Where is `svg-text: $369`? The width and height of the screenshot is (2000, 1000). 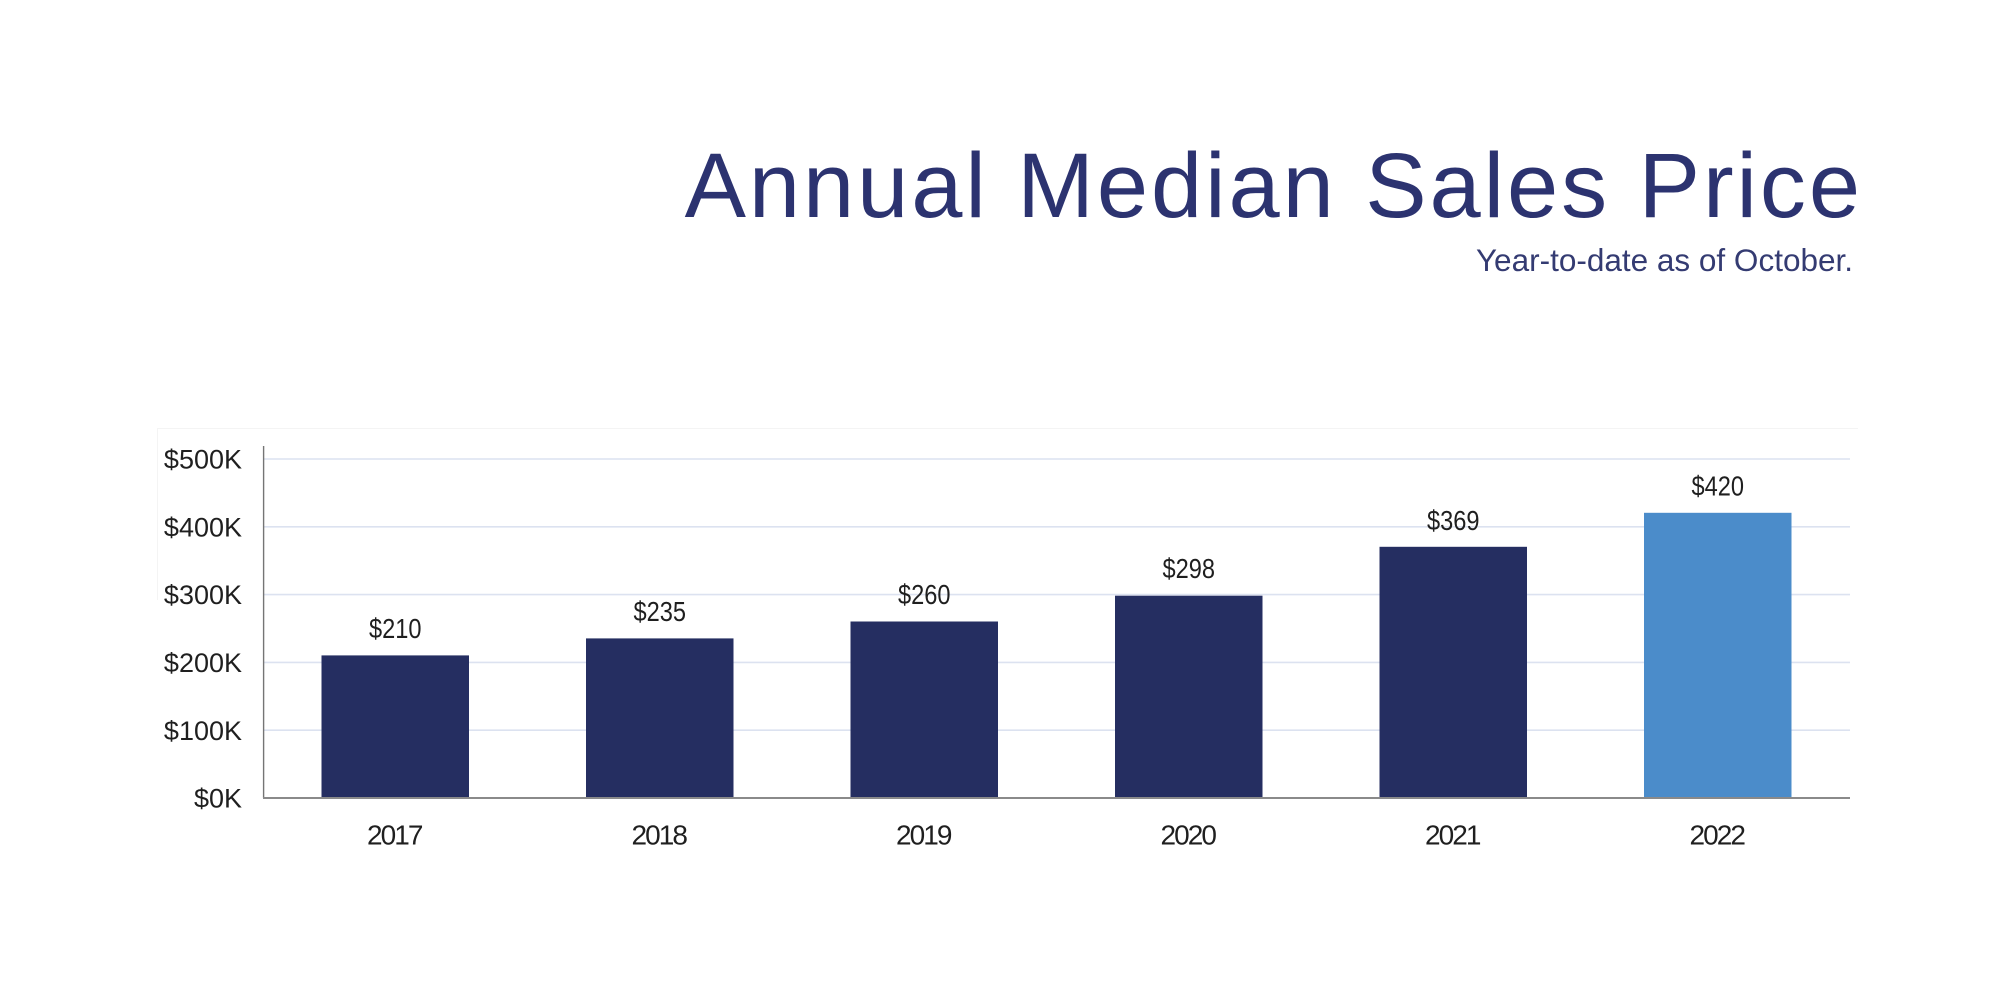
svg-text: $369 is located at coordinates (1453, 520).